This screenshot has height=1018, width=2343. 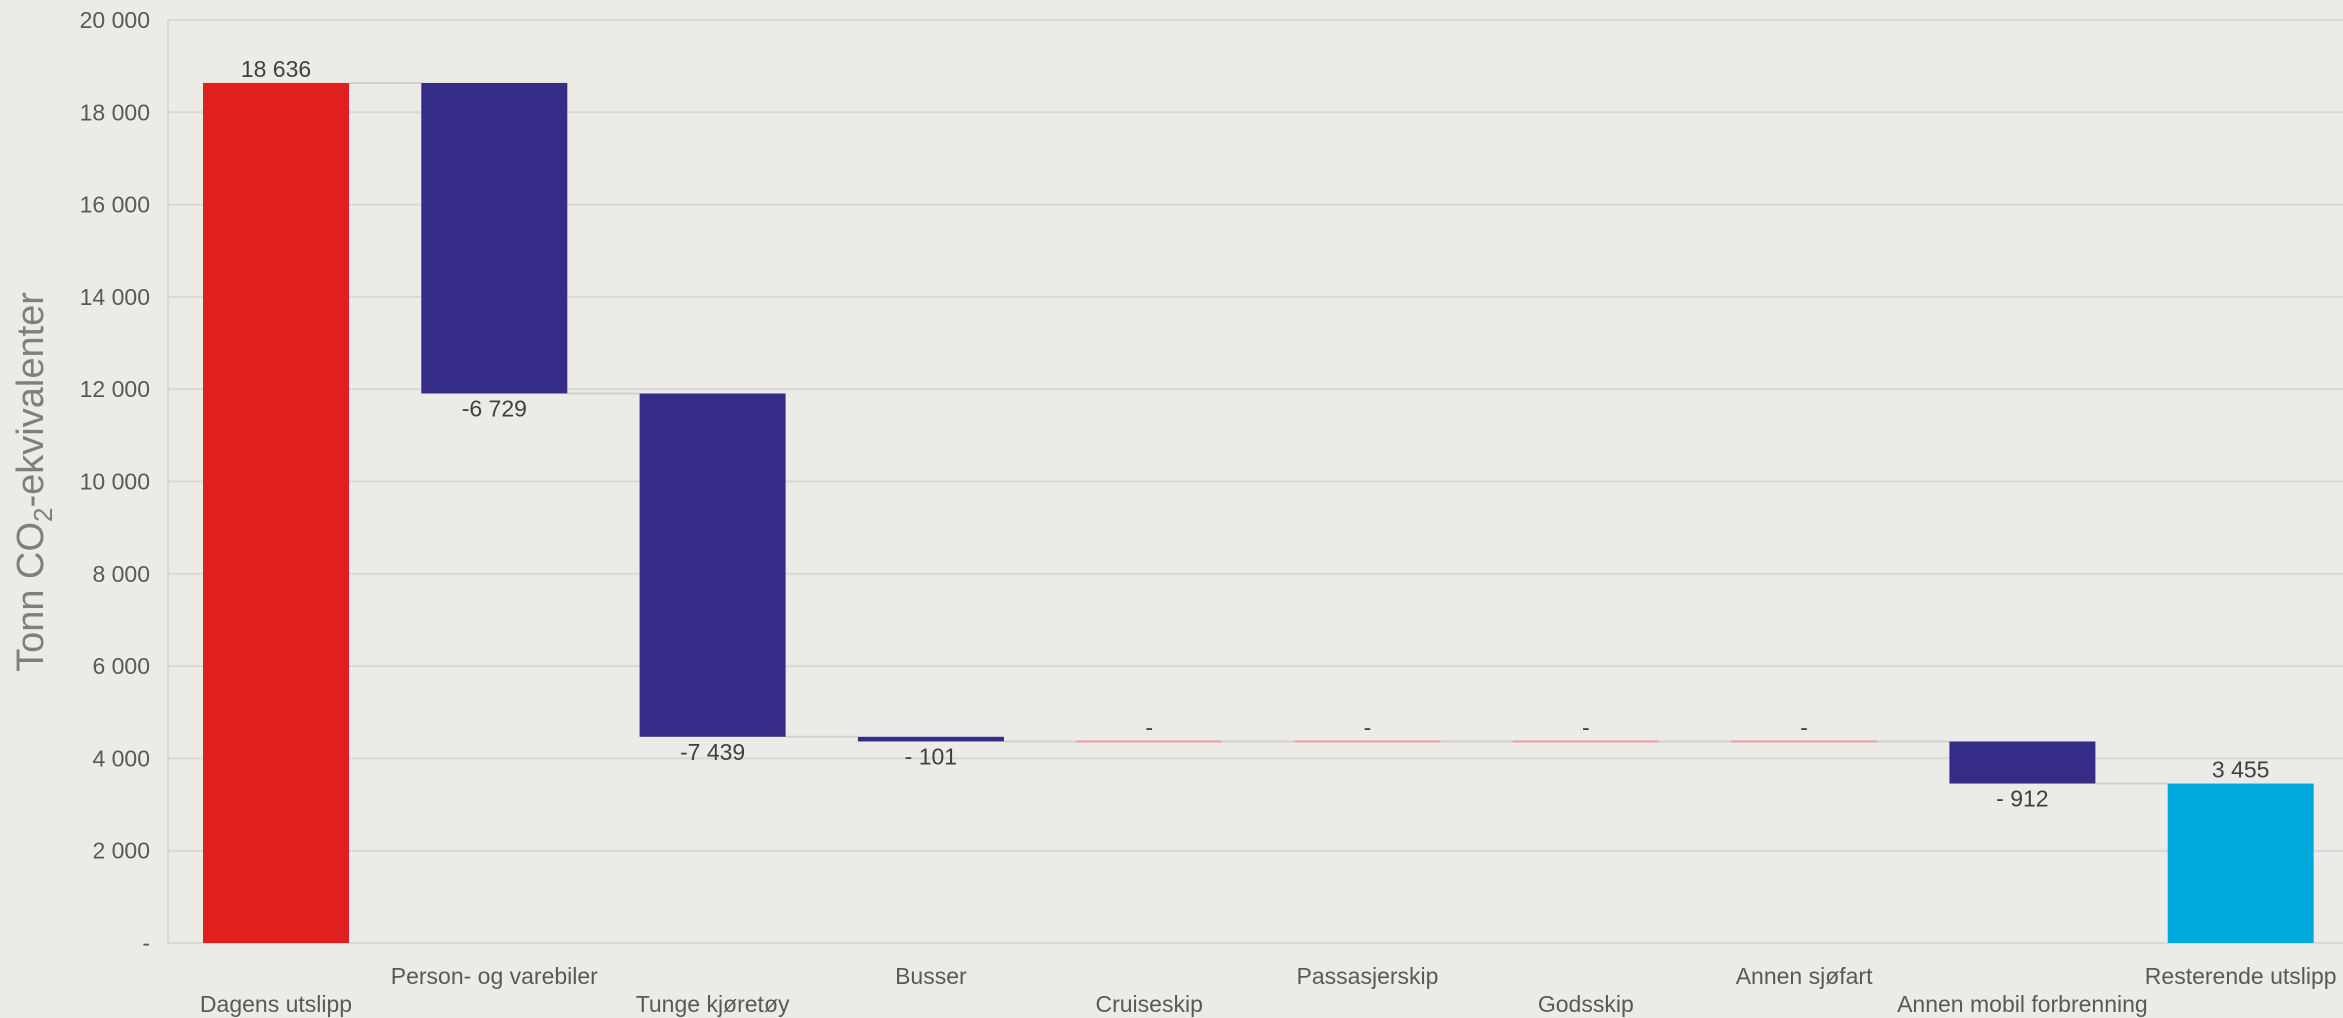 I want to click on y-tick-label: 12 000, so click(x=115, y=389).